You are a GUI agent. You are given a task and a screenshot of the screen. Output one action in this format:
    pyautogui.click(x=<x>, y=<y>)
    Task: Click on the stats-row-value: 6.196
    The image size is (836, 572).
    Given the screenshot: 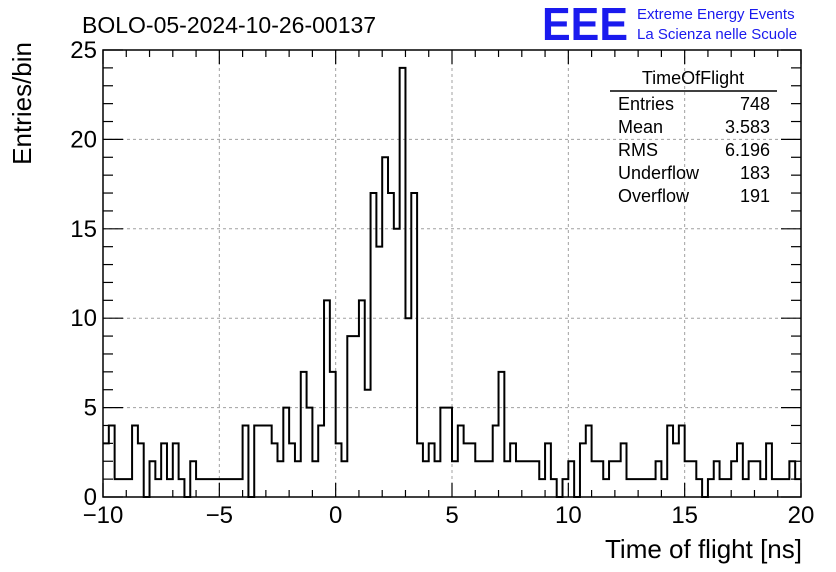 What is the action you would take?
    pyautogui.click(x=747, y=150)
    